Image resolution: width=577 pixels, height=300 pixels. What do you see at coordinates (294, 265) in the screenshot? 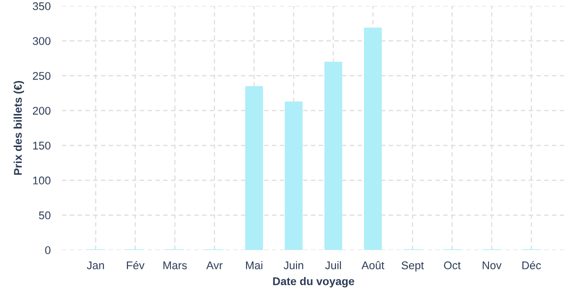
I see `x-tick-label: Juin` at bounding box center [294, 265].